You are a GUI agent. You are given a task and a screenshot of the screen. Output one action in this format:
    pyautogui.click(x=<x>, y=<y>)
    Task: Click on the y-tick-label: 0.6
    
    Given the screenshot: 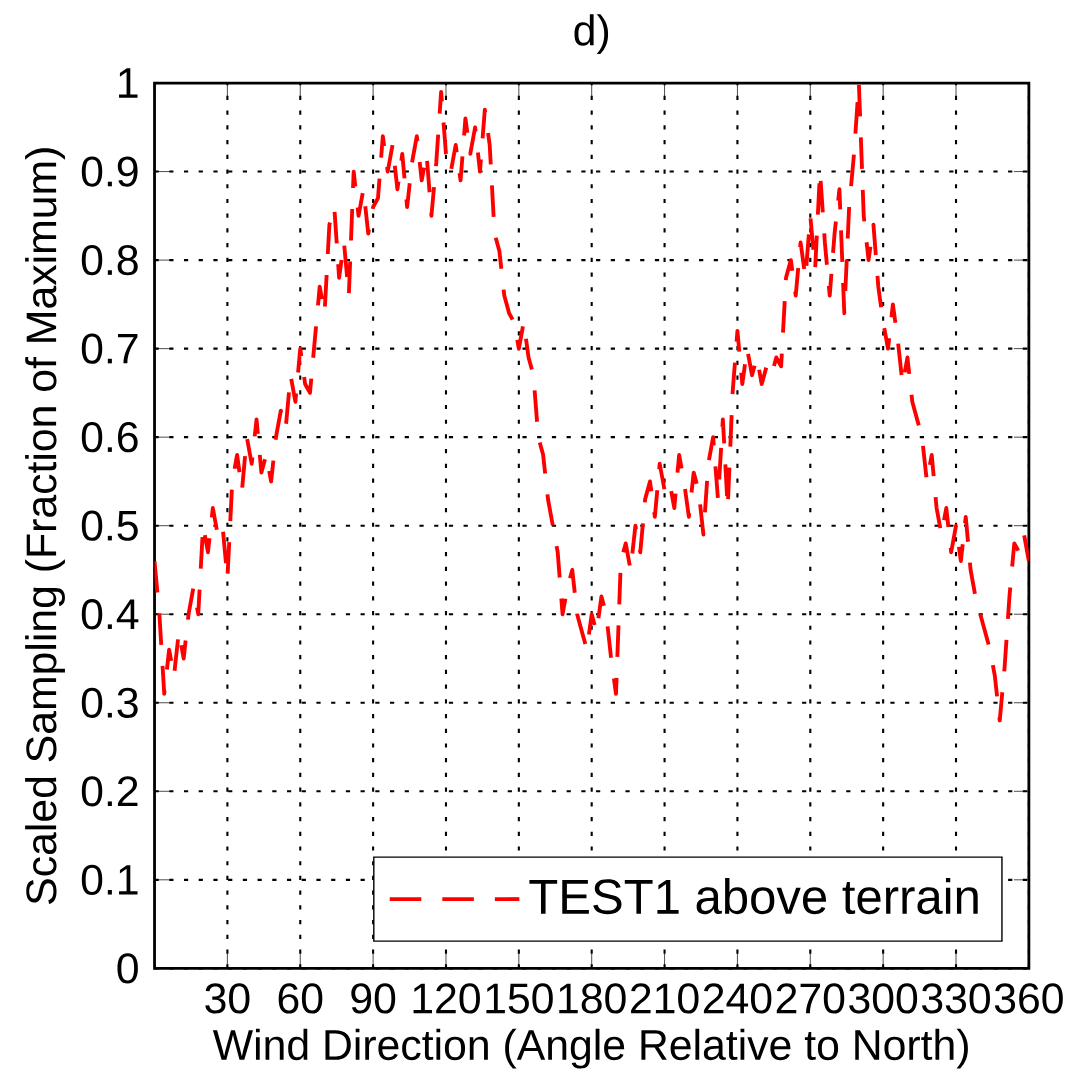 What is the action you would take?
    pyautogui.click(x=109, y=437)
    